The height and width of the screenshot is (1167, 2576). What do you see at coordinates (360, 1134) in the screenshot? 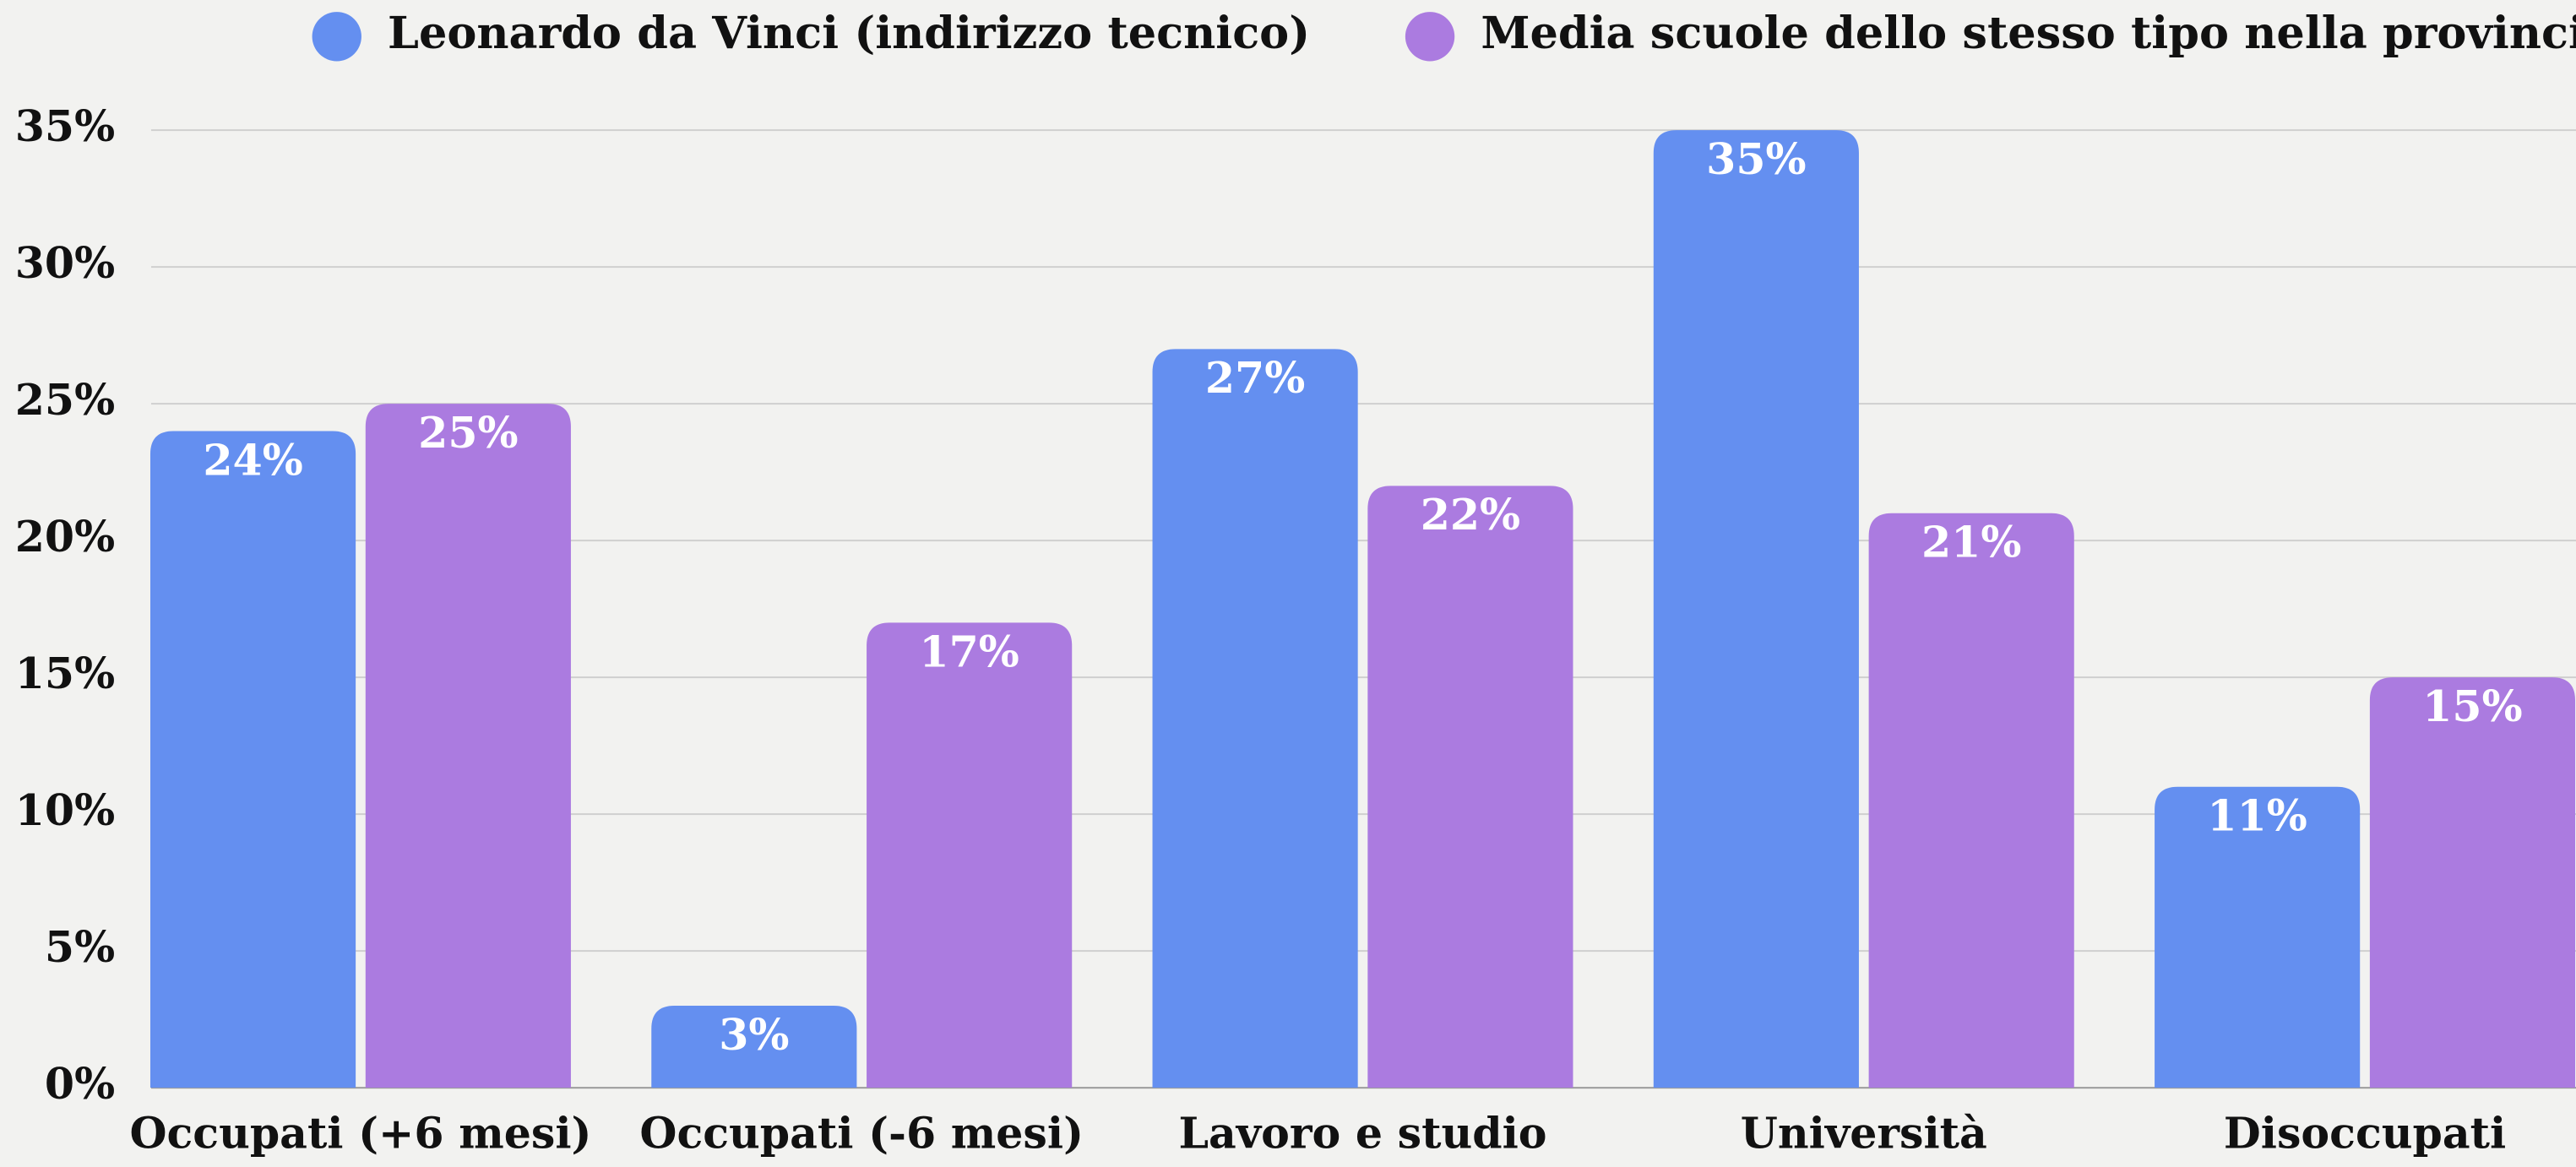
I see `x-tick-label: Occupati (+6 mesi)` at bounding box center [360, 1134].